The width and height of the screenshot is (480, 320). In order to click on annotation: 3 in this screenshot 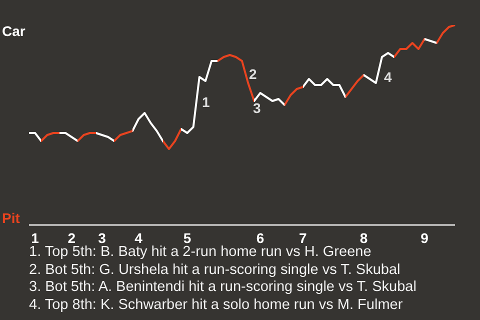, I will do `click(257, 108)`.